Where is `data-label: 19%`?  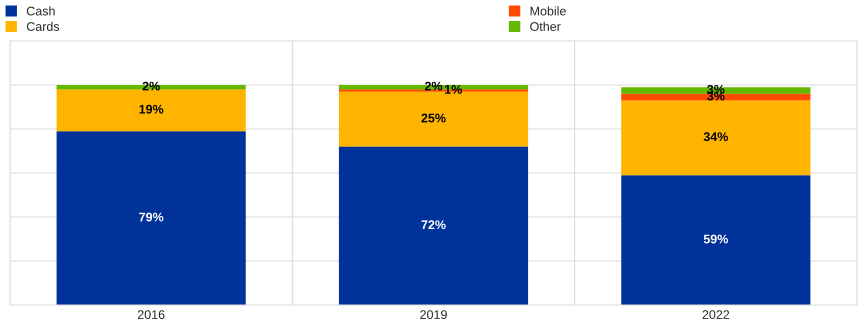
data-label: 19% is located at coordinates (151, 109).